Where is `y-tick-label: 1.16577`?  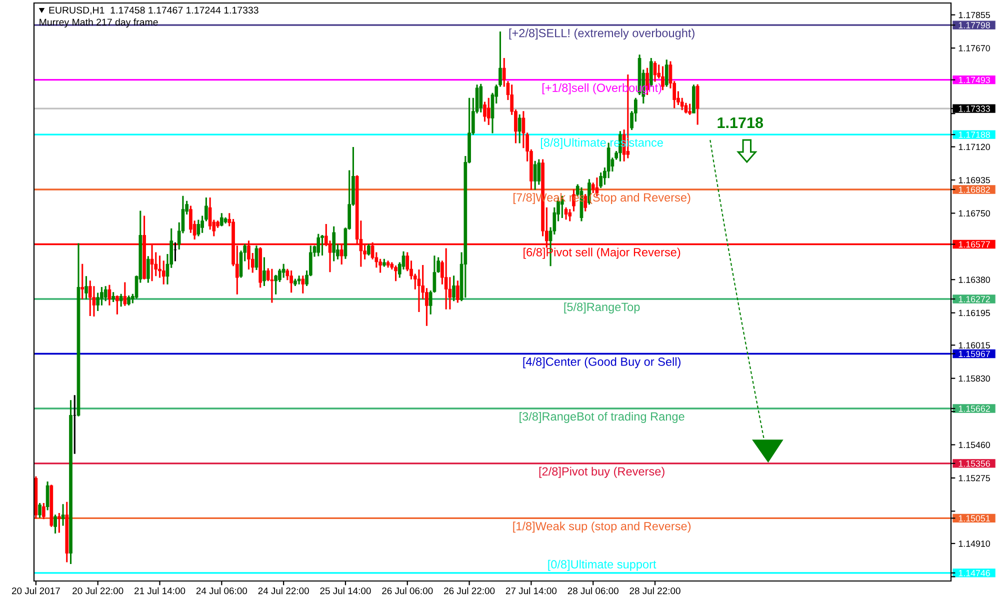 y-tick-label: 1.16577 is located at coordinates (974, 244).